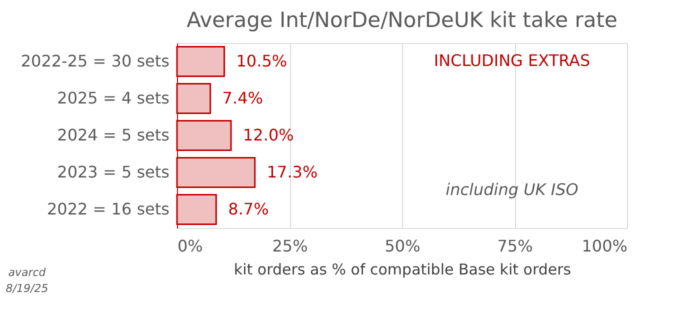 This screenshot has height=322, width=699. Describe the element at coordinates (27, 288) in the screenshot. I see `text: 8/19/25` at that location.